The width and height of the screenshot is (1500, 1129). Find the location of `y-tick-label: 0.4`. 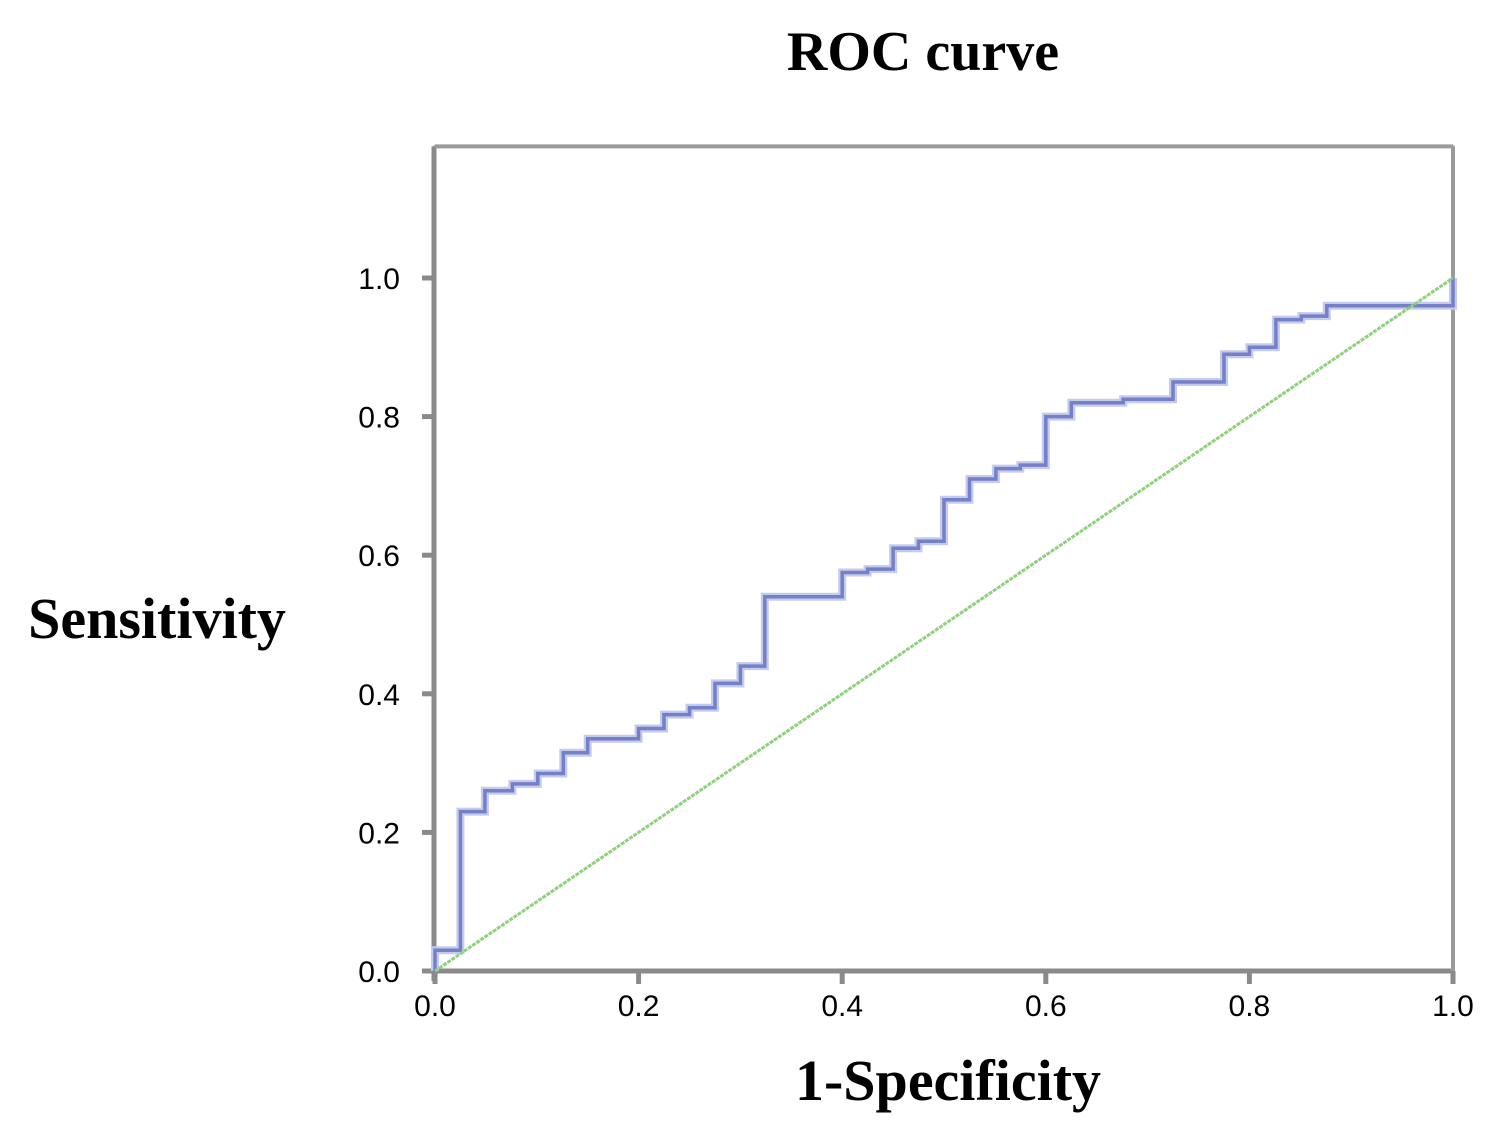

y-tick-label: 0.4 is located at coordinates (379, 695).